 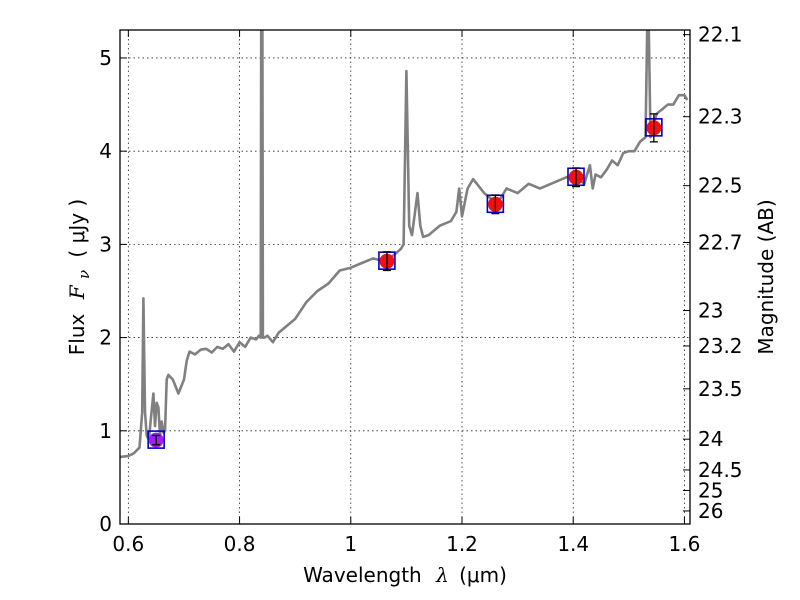 What do you see at coordinates (362, 575) in the screenshot?
I see `x-axis-label-text: Wavelength` at bounding box center [362, 575].